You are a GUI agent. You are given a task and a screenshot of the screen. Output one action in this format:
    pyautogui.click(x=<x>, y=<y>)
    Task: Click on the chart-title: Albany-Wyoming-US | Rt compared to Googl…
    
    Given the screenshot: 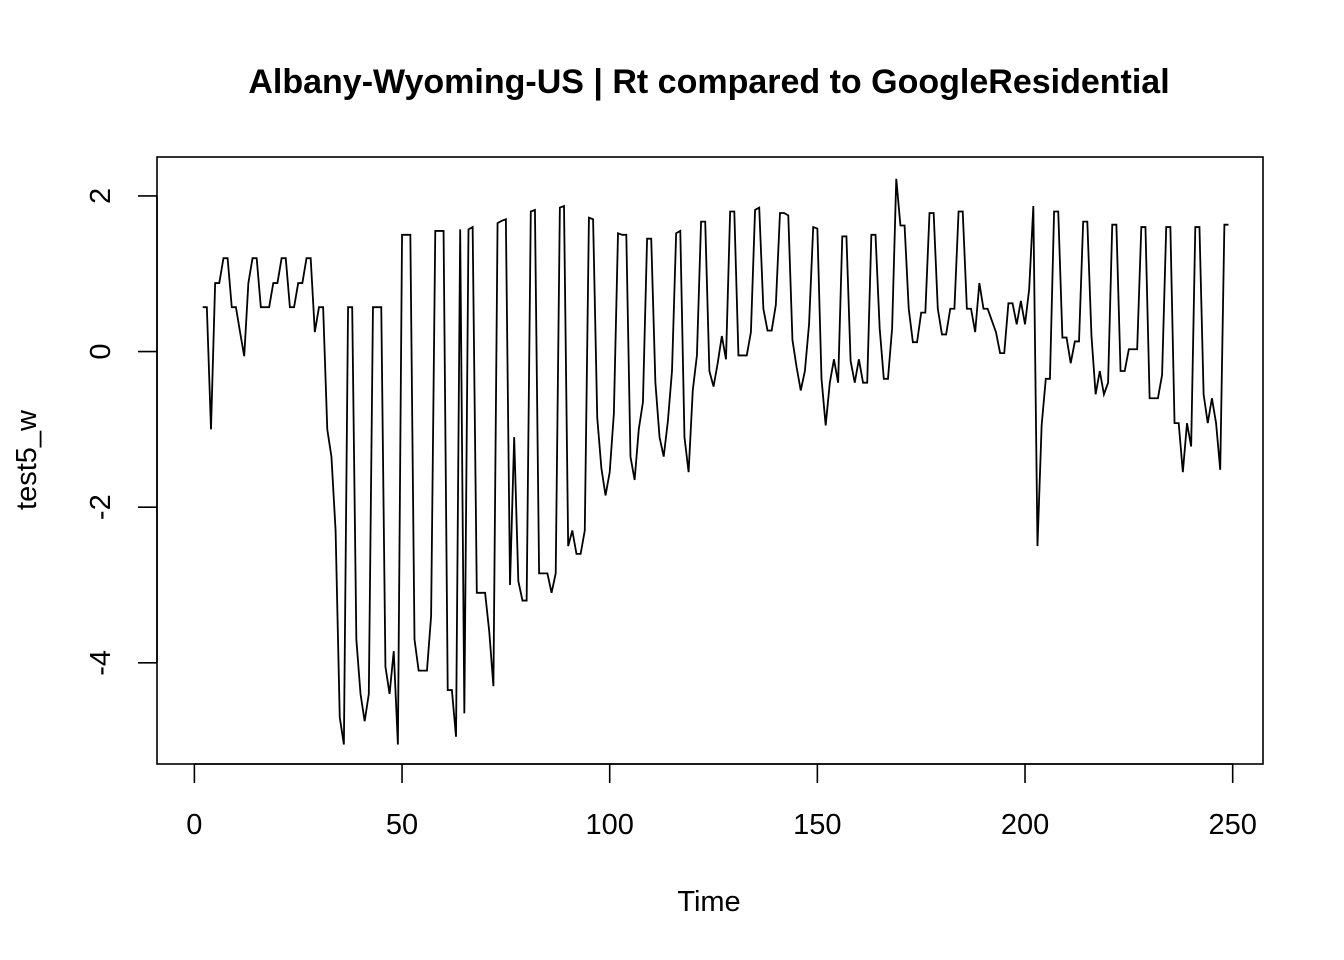 What is the action you would take?
    pyautogui.click(x=708, y=82)
    